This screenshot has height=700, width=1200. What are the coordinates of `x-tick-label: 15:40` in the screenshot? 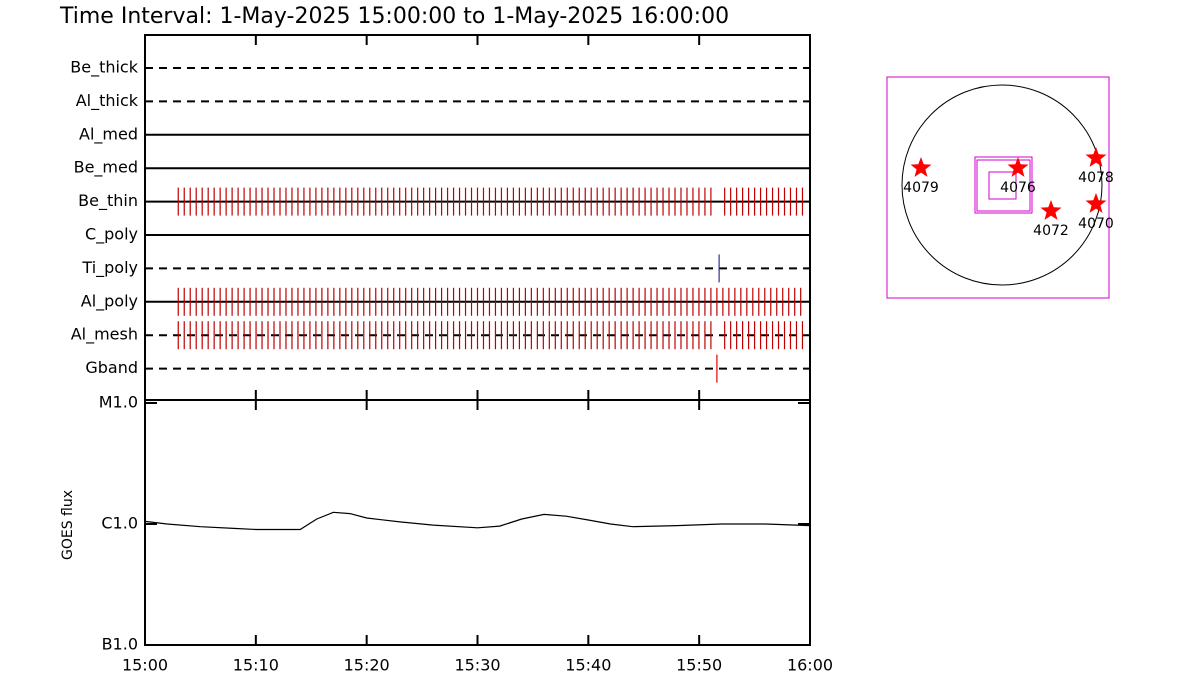 It's located at (588, 665).